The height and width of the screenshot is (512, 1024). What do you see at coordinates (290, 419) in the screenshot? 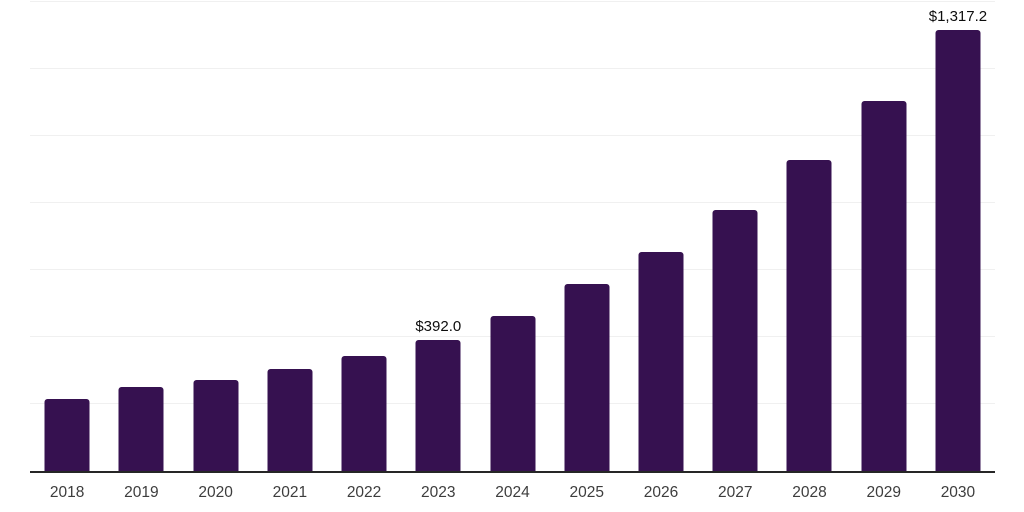
I see `bar-2021` at bounding box center [290, 419].